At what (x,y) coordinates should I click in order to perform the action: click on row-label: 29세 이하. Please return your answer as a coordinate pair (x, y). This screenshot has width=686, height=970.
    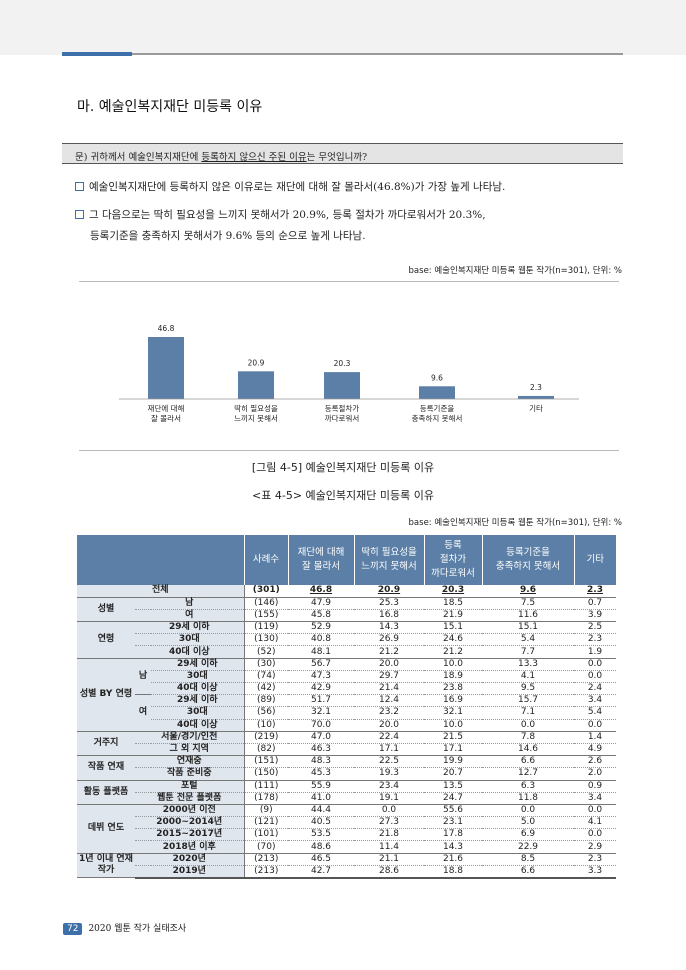
    Looking at the image, I should click on (197, 664).